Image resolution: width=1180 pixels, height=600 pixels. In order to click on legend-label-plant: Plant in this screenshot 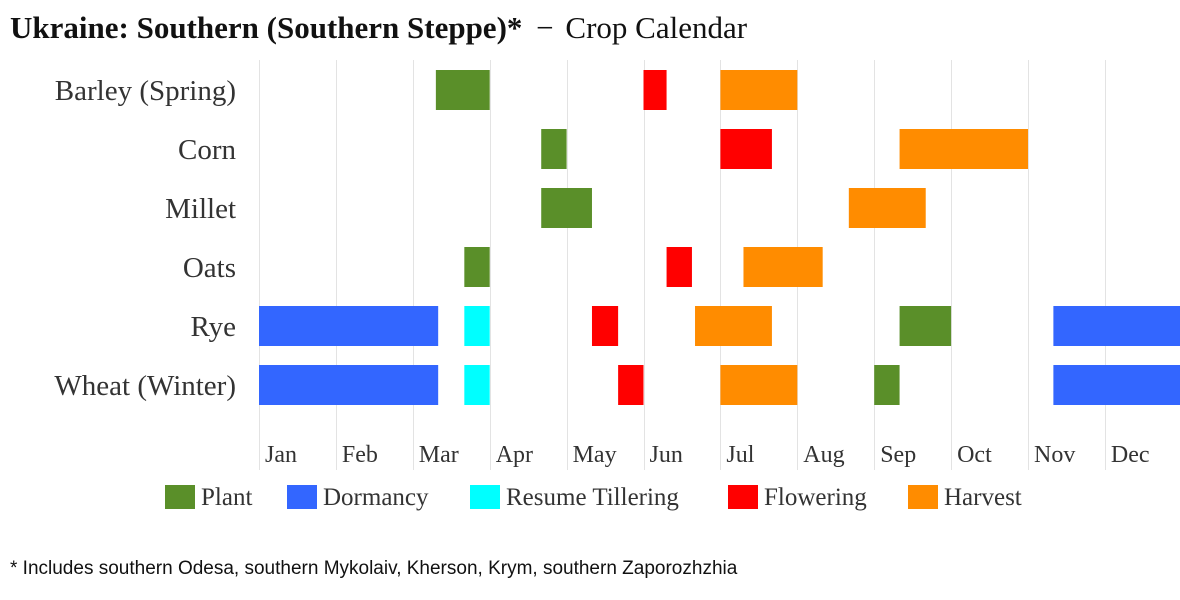, I will do `click(226, 497)`.